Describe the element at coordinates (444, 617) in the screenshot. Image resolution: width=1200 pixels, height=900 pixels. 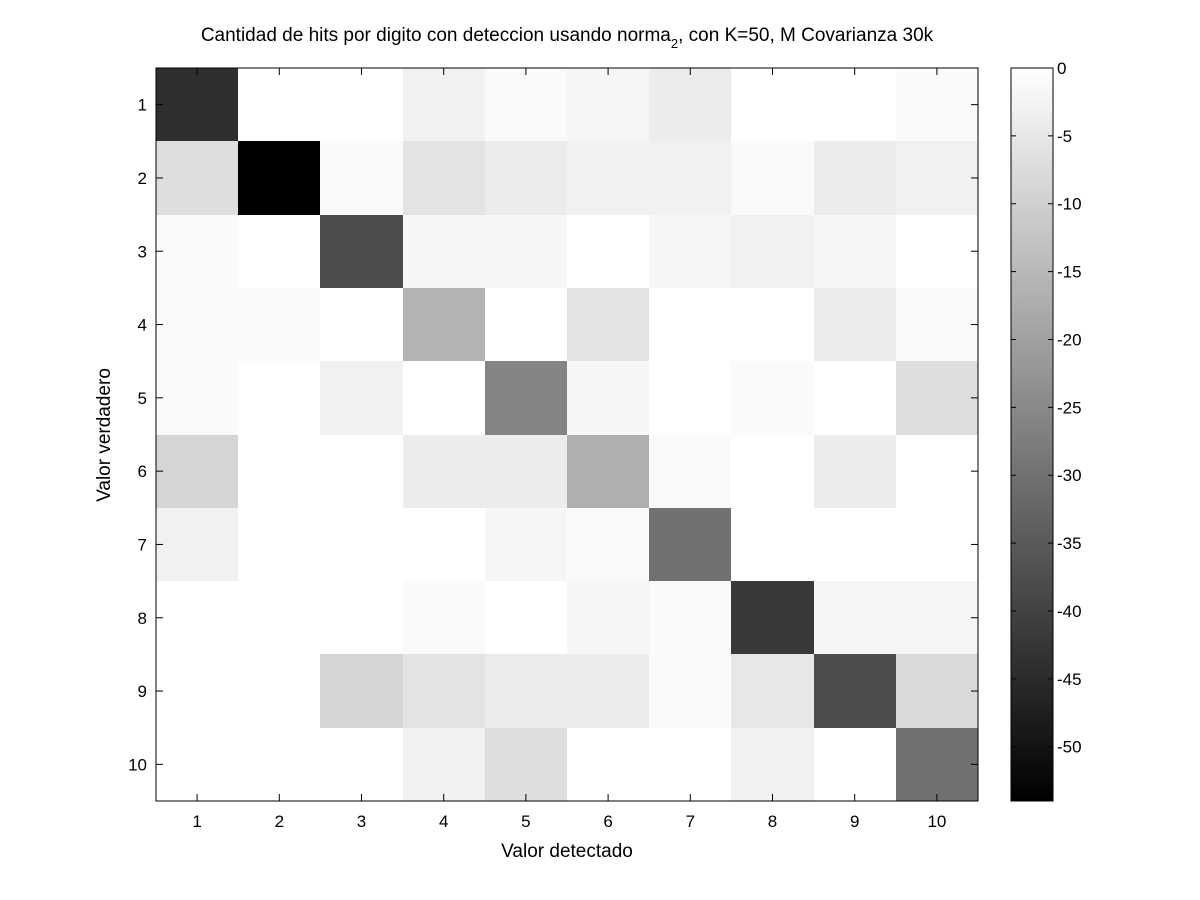
I see `heatmap-cell-r8-c4` at that location.